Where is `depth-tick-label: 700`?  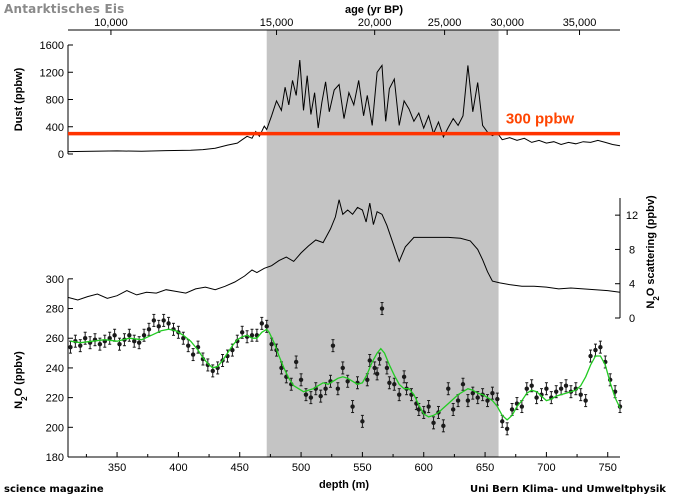
depth-tick-label: 700 is located at coordinates (546, 468).